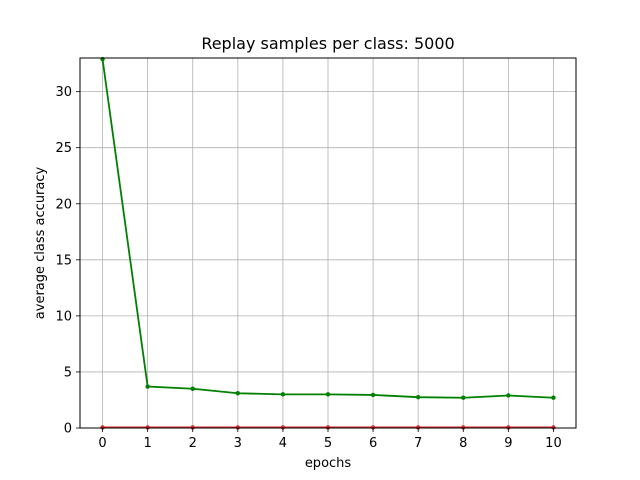 The image size is (640, 480). I want to click on y-axis: 0 5 10 15 20 25 30, so click(67, 261).